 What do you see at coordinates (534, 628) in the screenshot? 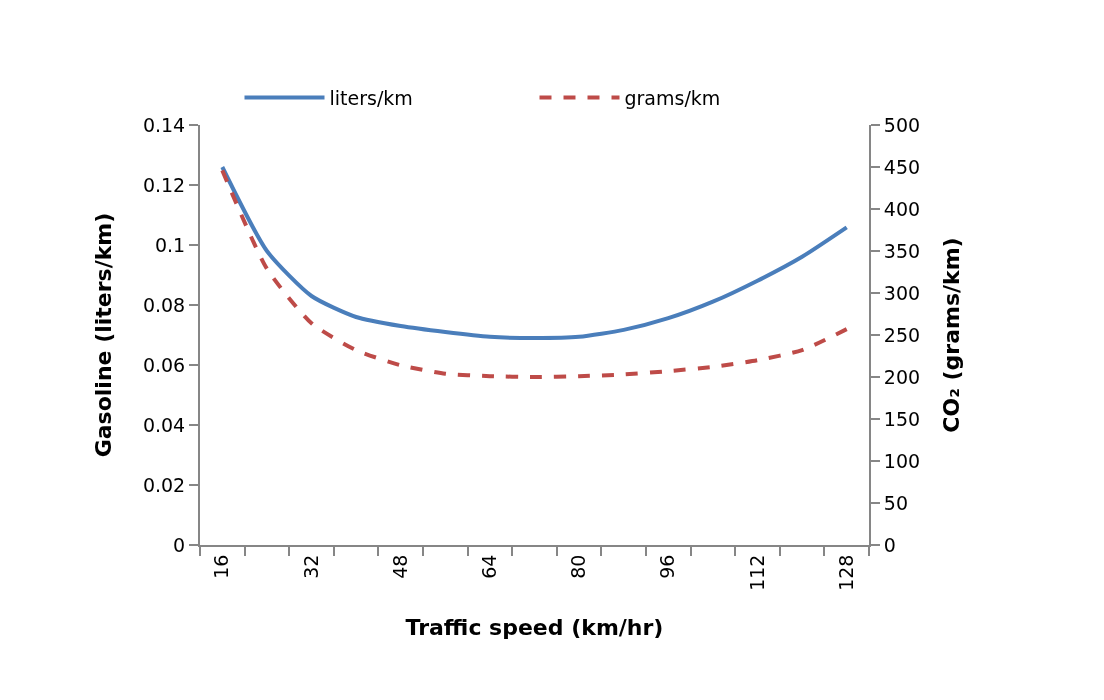
I see `x-axis-title: Traffic speed (km/hr)` at bounding box center [534, 628].